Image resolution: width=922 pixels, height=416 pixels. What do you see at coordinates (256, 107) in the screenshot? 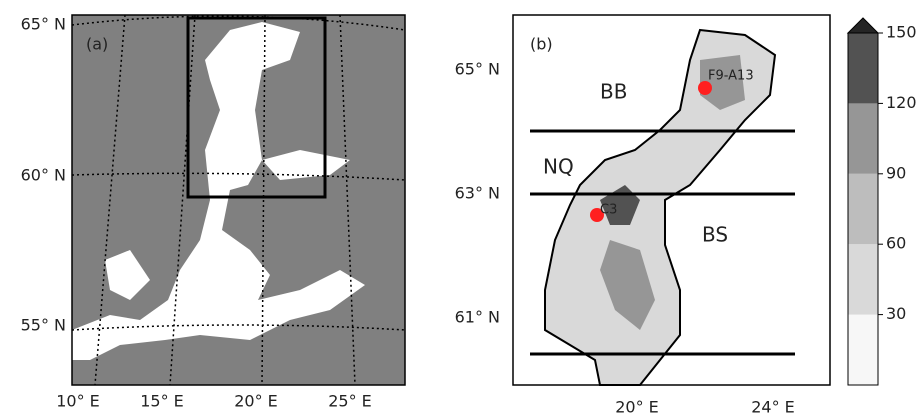
I see `zoom-box` at bounding box center [256, 107].